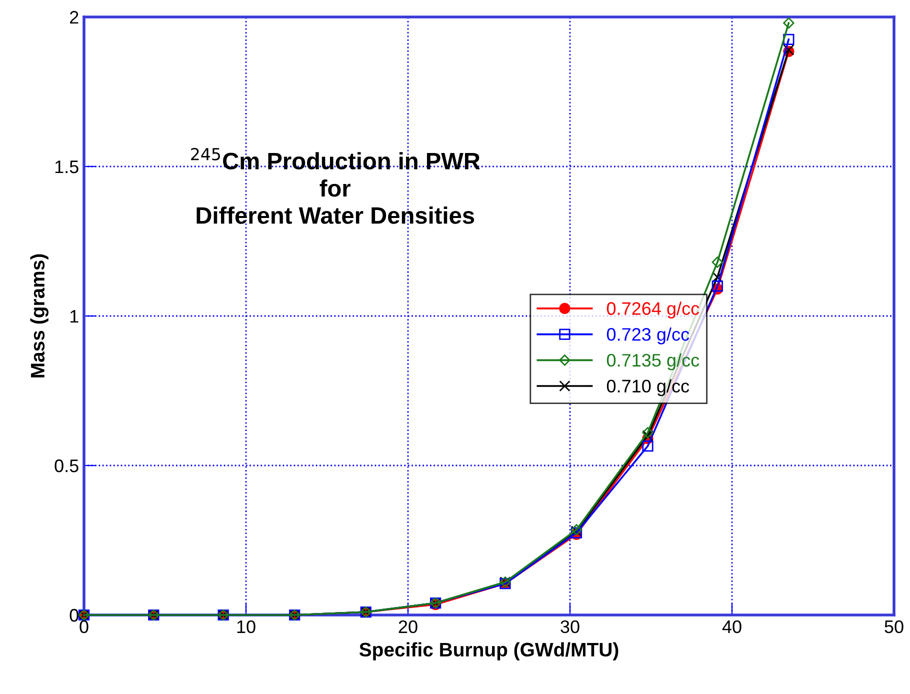 The image size is (910, 694). What do you see at coordinates (488, 651) in the screenshot?
I see `x-axis-title: Specific Burnup (GWd/MTU)` at bounding box center [488, 651].